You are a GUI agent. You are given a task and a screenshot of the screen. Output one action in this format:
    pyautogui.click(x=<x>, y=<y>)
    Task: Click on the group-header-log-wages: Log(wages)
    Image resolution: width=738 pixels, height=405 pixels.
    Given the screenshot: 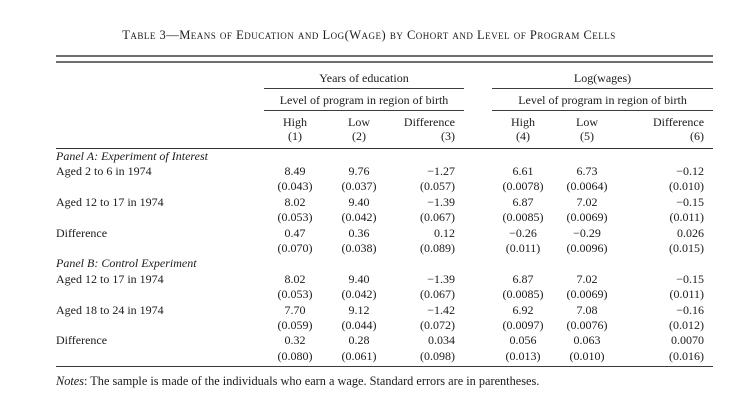 What is the action you would take?
    pyautogui.click(x=603, y=75)
    